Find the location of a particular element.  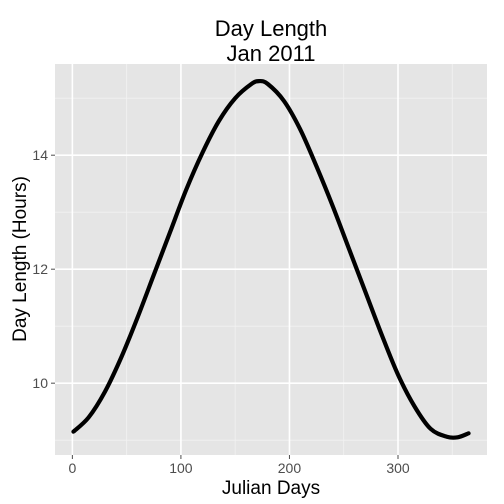

x-tick-label: 300 is located at coordinates (398, 468).